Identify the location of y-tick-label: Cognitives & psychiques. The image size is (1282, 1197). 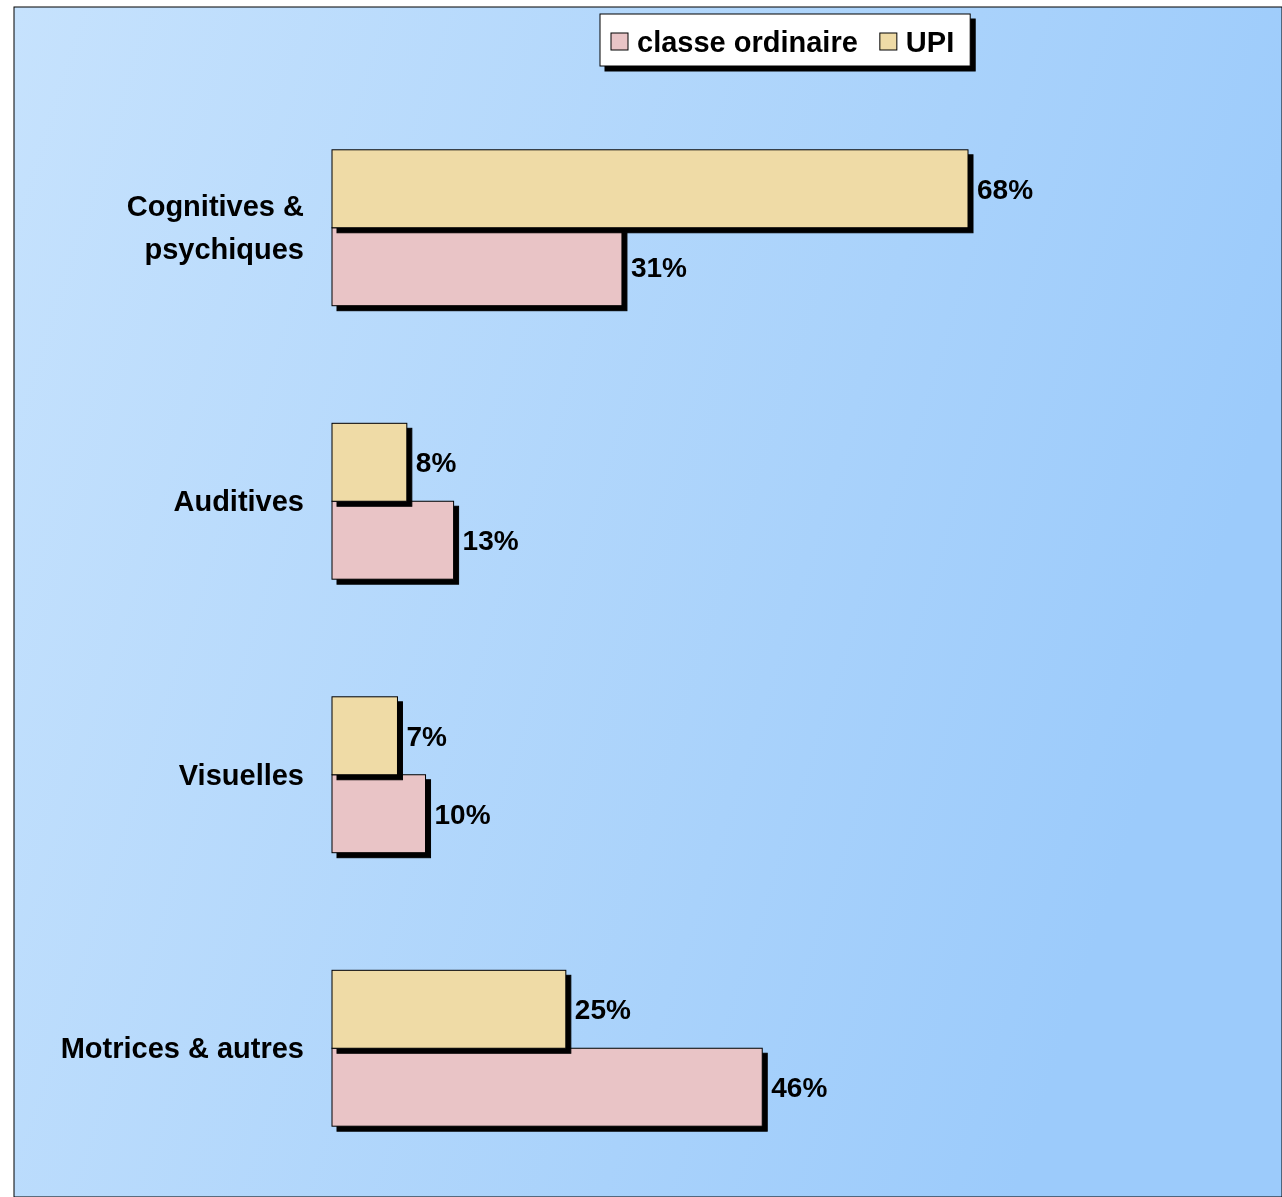
(215, 228).